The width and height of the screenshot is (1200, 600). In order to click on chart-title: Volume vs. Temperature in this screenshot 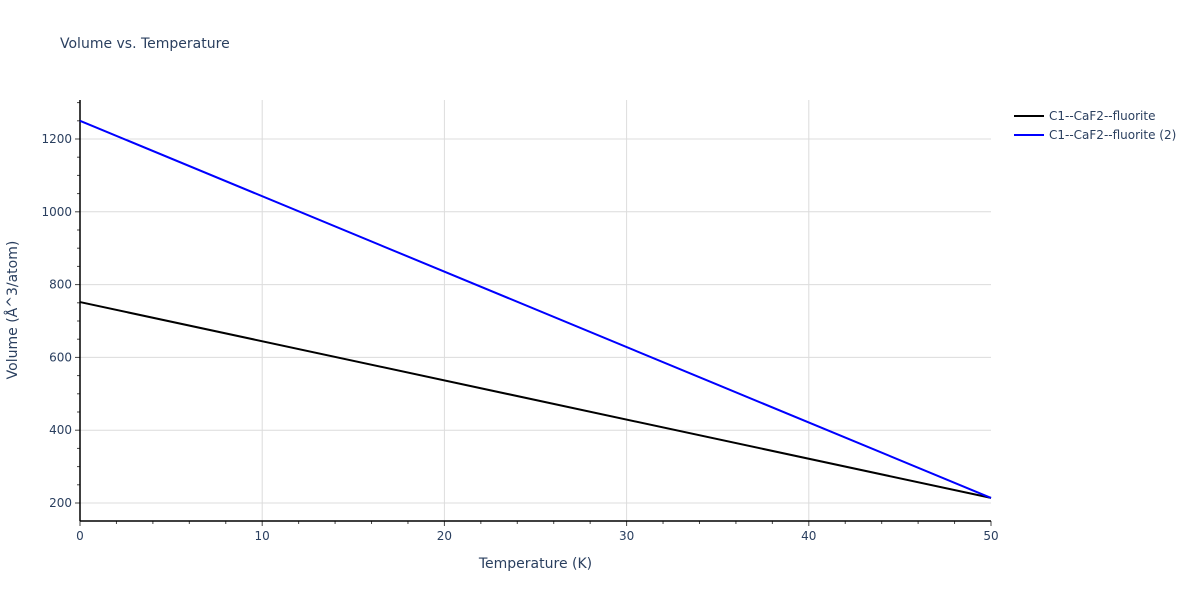, I will do `click(145, 44)`.